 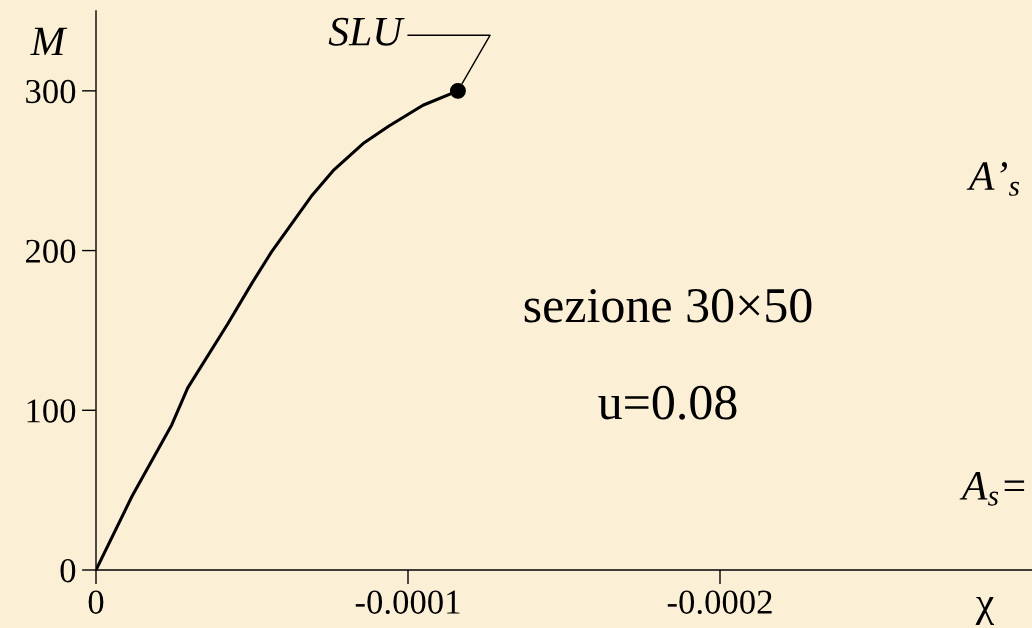 I want to click on annotation: A$_{s}$=, so click(x=992, y=489).